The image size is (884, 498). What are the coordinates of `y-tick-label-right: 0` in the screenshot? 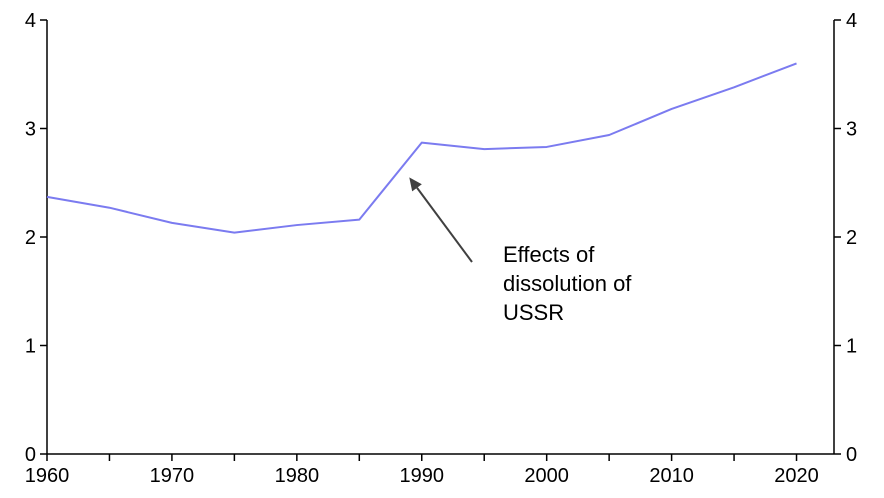 It's located at (851, 455).